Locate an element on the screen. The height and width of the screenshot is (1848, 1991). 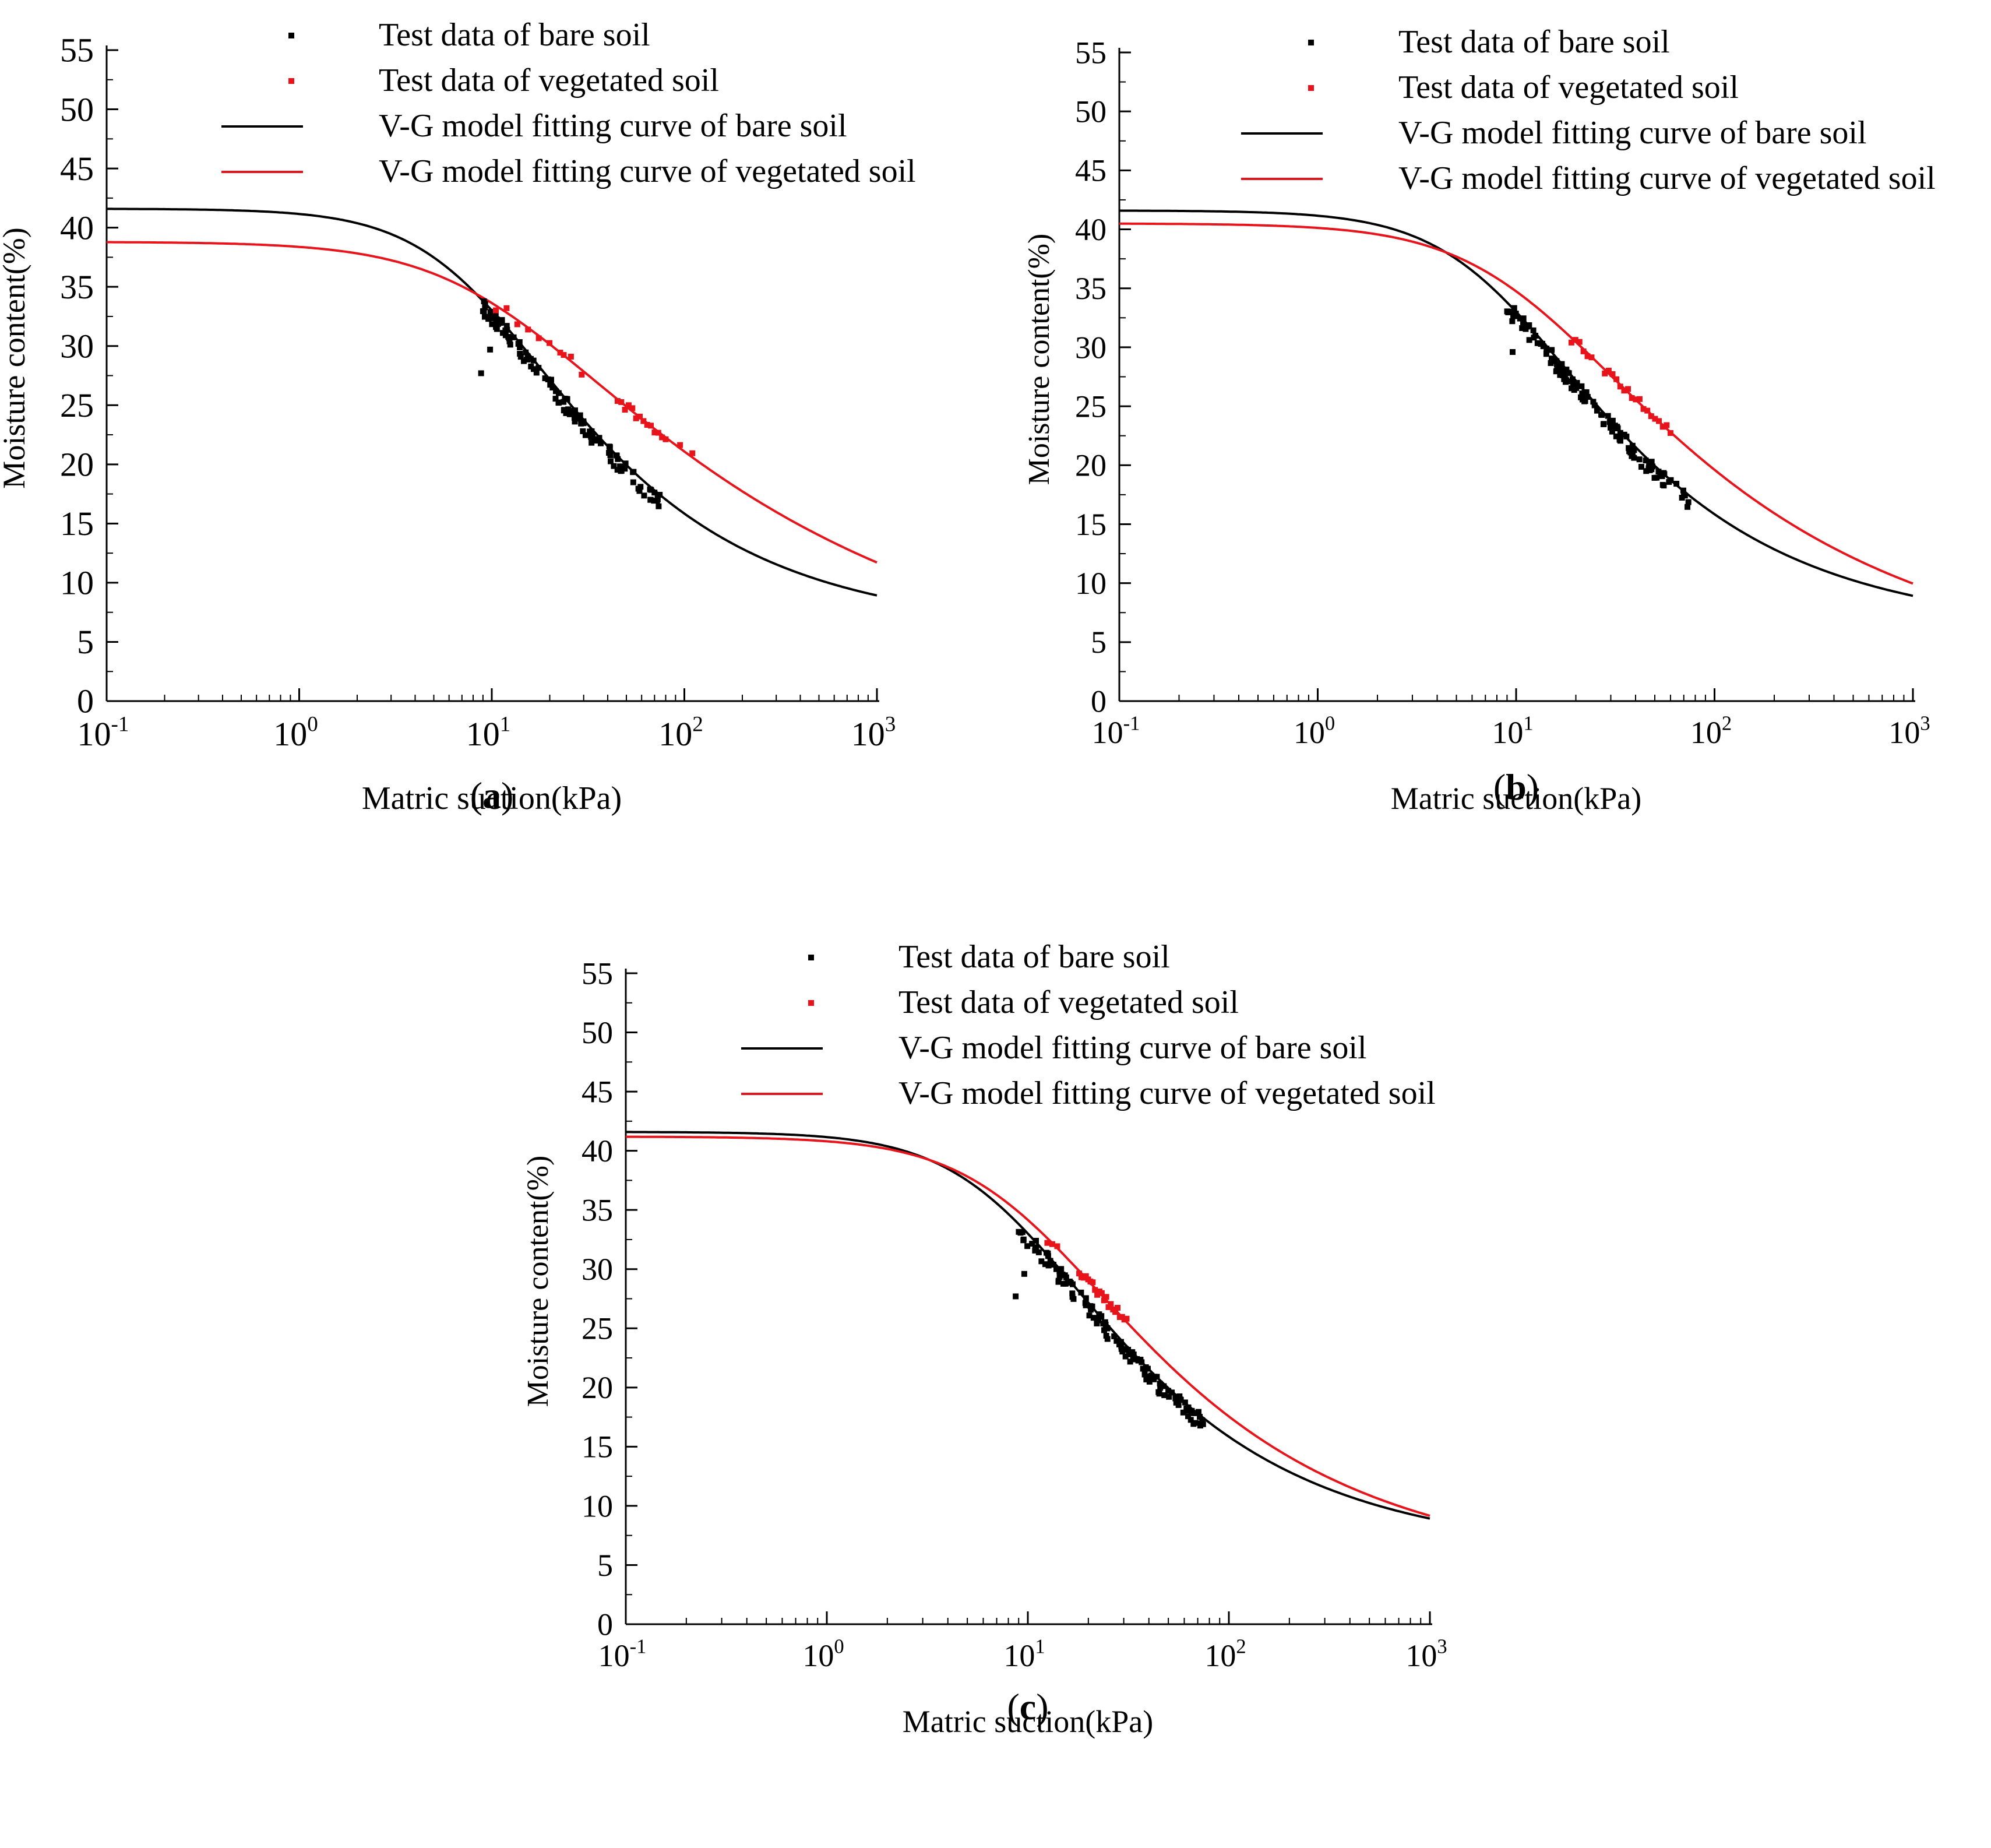
y-tick-label: 5 is located at coordinates (85, 642).